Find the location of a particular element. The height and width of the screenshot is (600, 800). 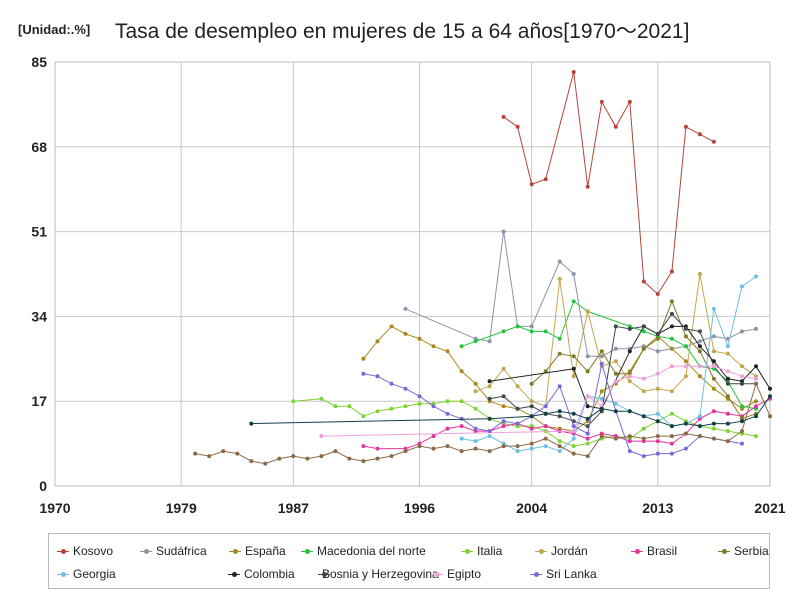

legend-item-georgia: Georgia is located at coordinates (86, 574).